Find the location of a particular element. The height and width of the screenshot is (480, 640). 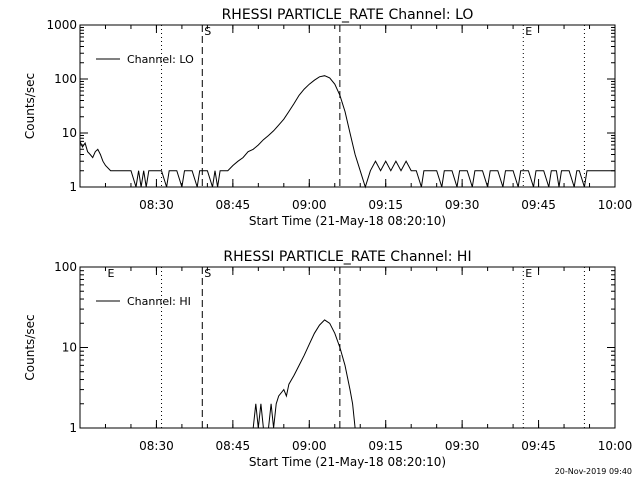

chart1-title: RHESSI PARTICLE_RATE Channel: LO is located at coordinates (348, 15).